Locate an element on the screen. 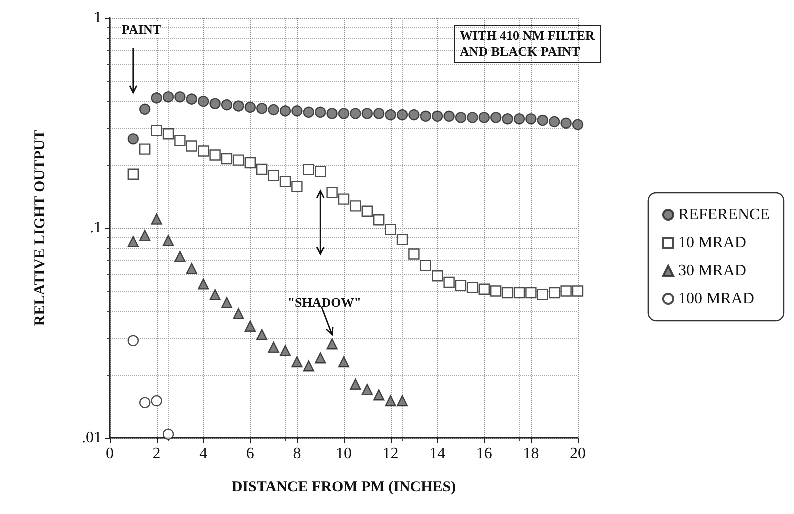 The height and width of the screenshot is (514, 794). annotation: "SHADOW" is located at coordinates (325, 302).